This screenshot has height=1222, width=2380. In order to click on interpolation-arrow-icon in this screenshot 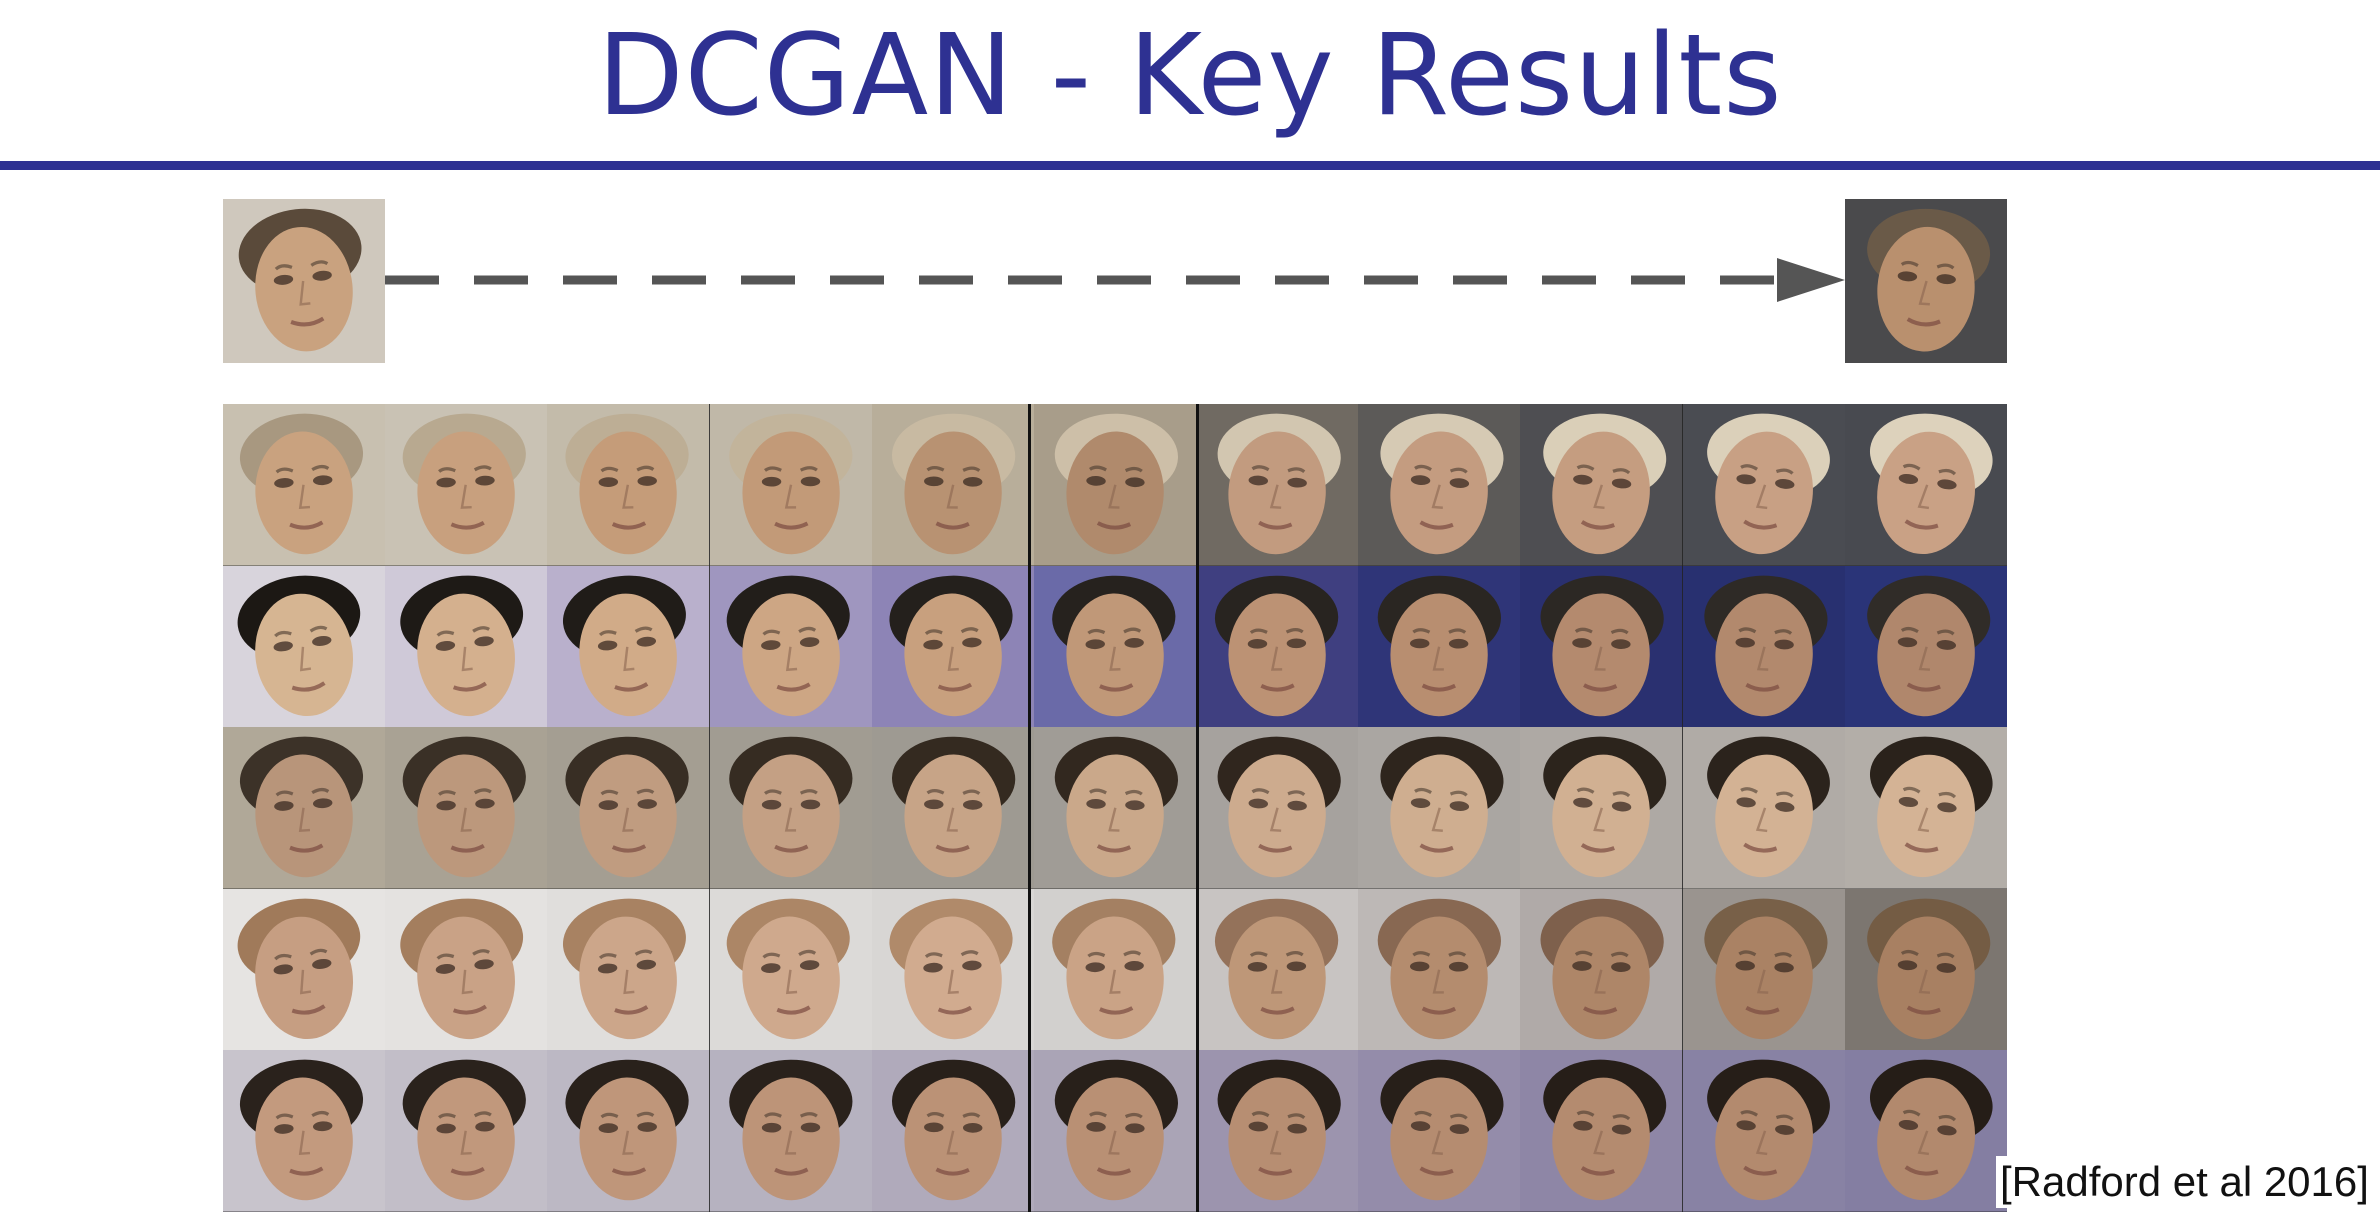, I will do `click(1115, 280)`.